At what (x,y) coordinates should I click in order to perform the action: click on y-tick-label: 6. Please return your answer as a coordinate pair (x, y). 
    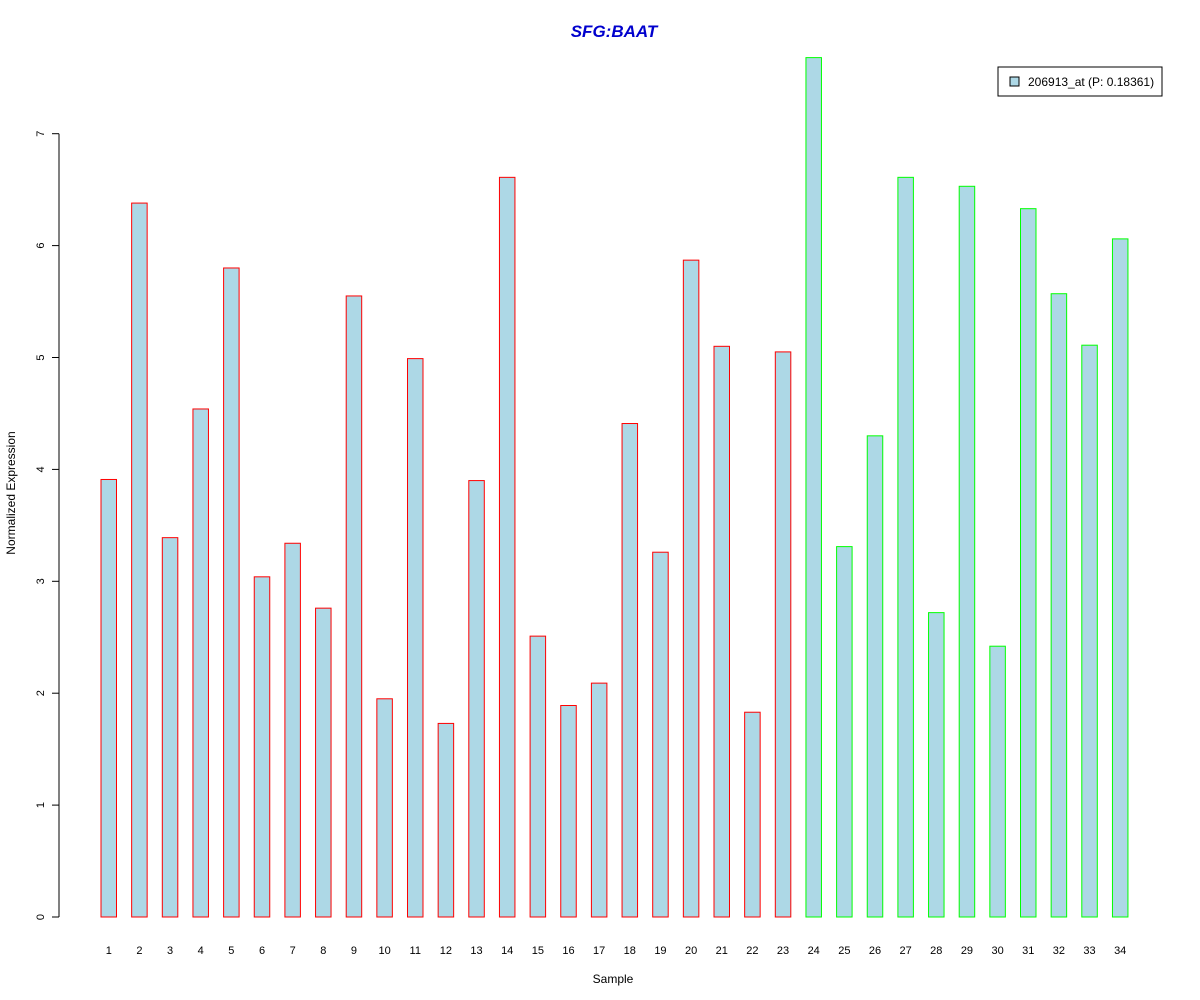
    Looking at the image, I should click on (41, 246).